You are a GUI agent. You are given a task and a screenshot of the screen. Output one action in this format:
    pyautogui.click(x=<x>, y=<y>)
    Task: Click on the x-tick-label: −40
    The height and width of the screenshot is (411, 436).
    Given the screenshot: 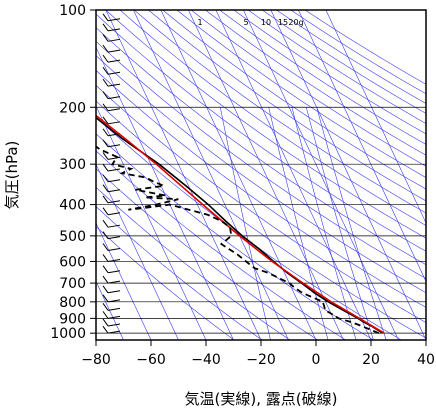 What is the action you would take?
    pyautogui.click(x=206, y=360)
    